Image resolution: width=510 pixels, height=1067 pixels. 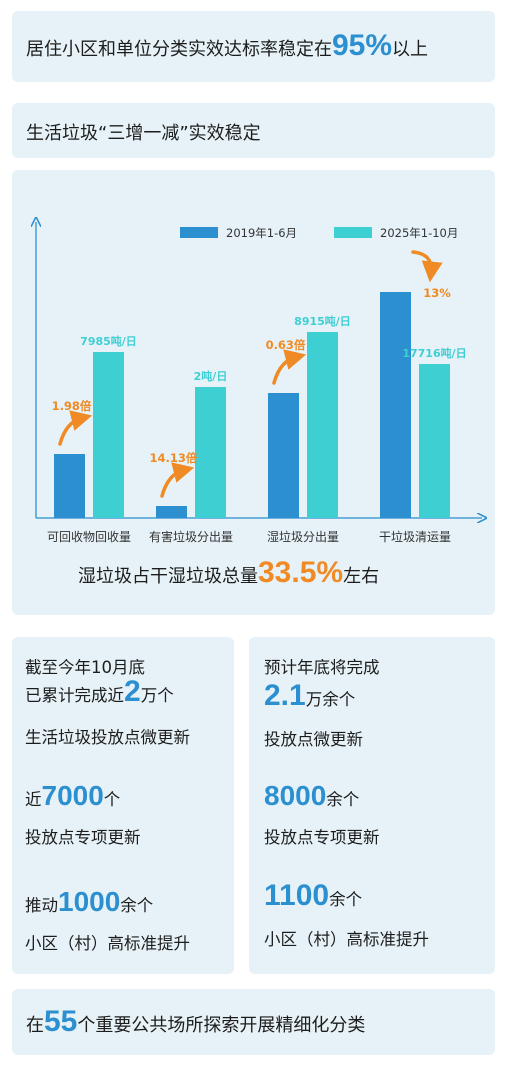 What do you see at coordinates (83, 838) in the screenshot?
I see `left-line5: 投放点专项更新` at bounding box center [83, 838].